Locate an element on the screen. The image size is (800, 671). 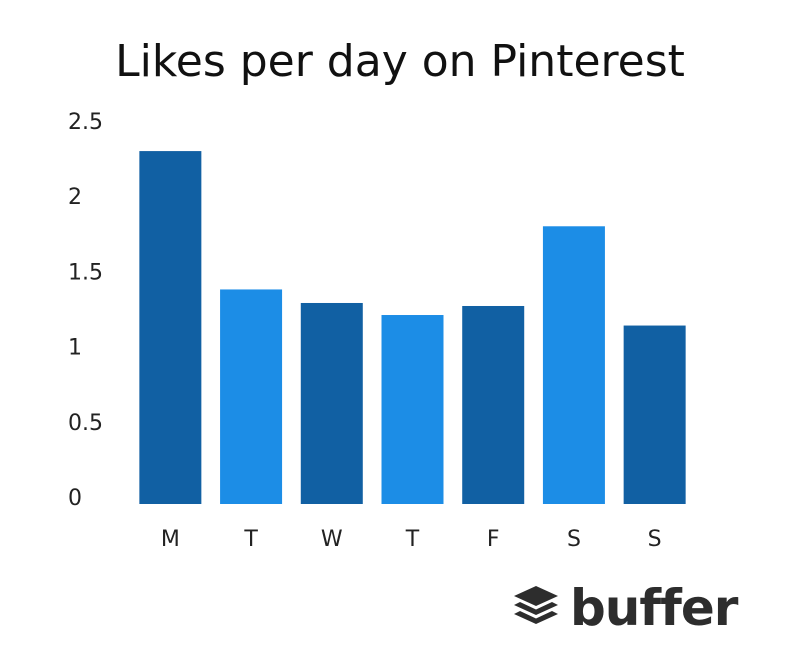
y-tick-label: 1 is located at coordinates (75, 348).